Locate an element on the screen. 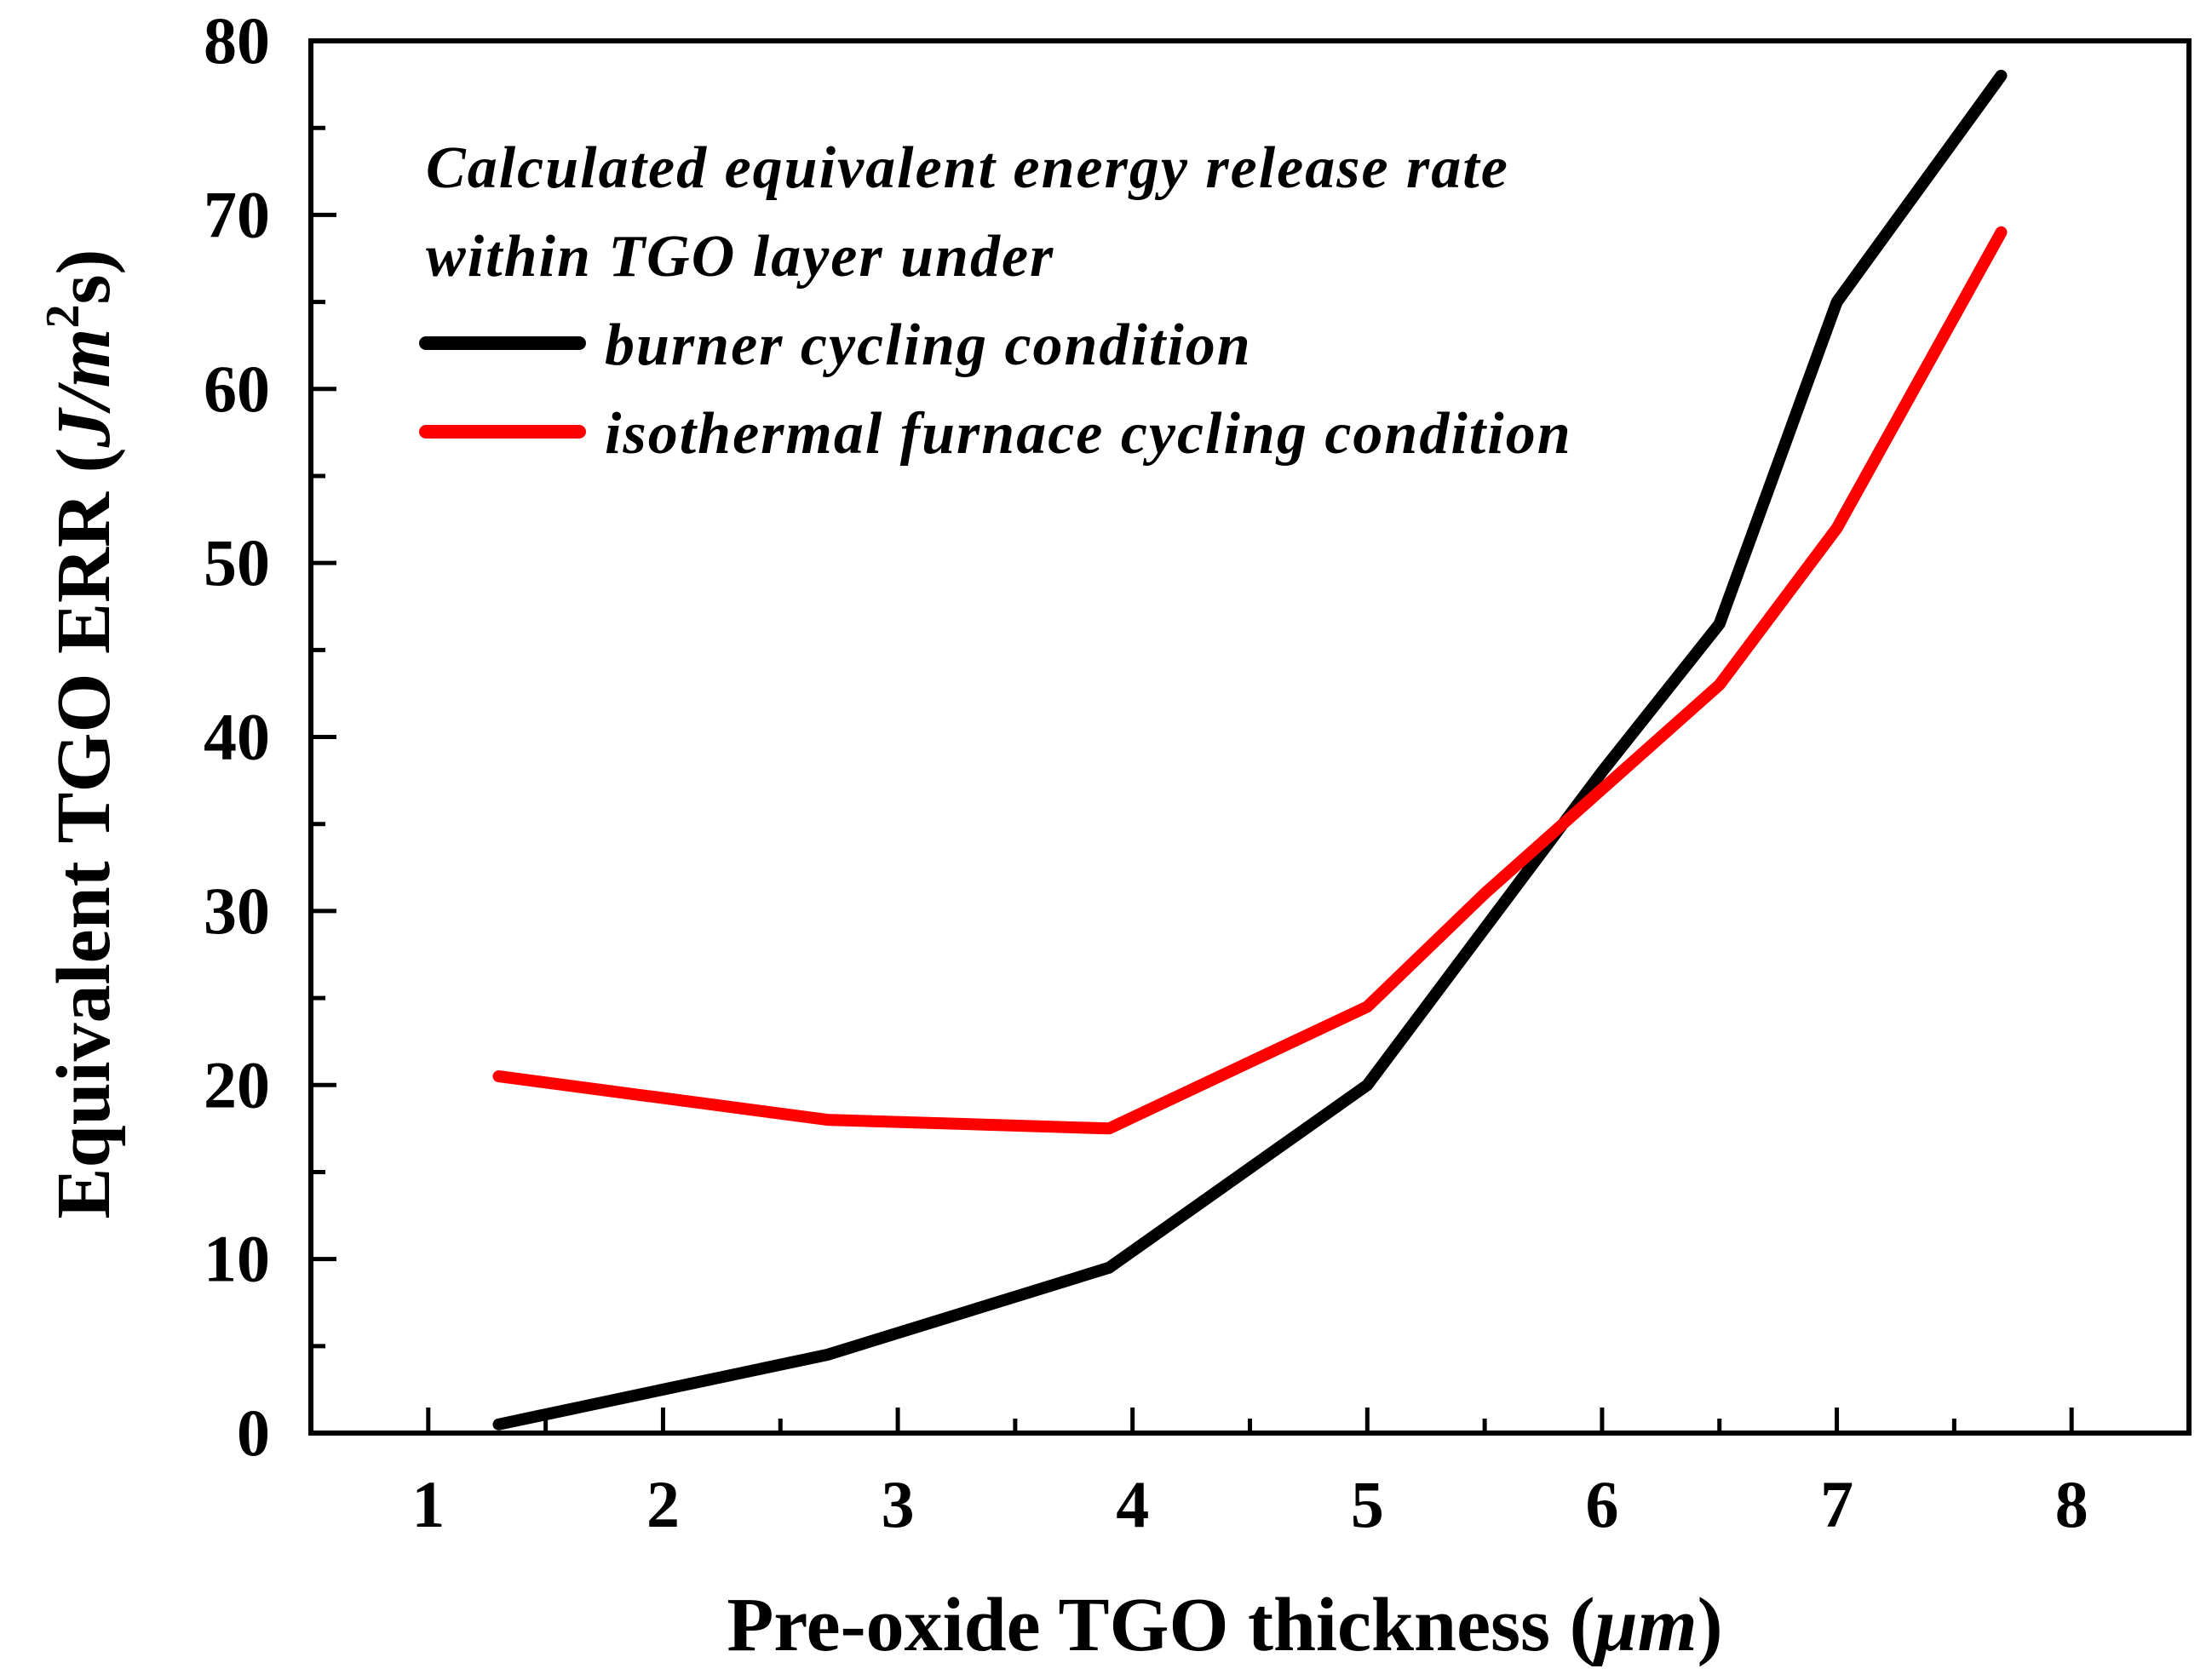 This screenshot has width=2206, height=1680. y-tick-label: 60 is located at coordinates (237, 389).